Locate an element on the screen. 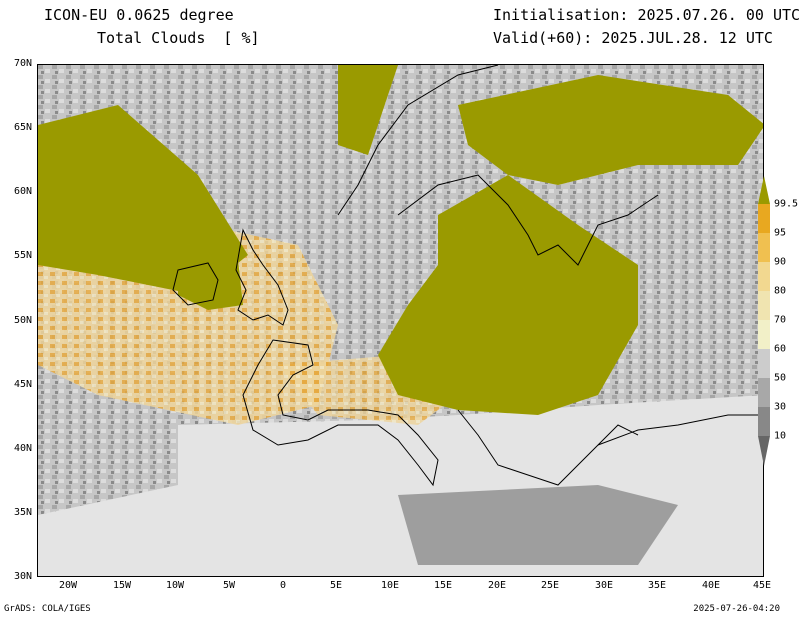  overcast-area-scandinavia is located at coordinates (610, 130).